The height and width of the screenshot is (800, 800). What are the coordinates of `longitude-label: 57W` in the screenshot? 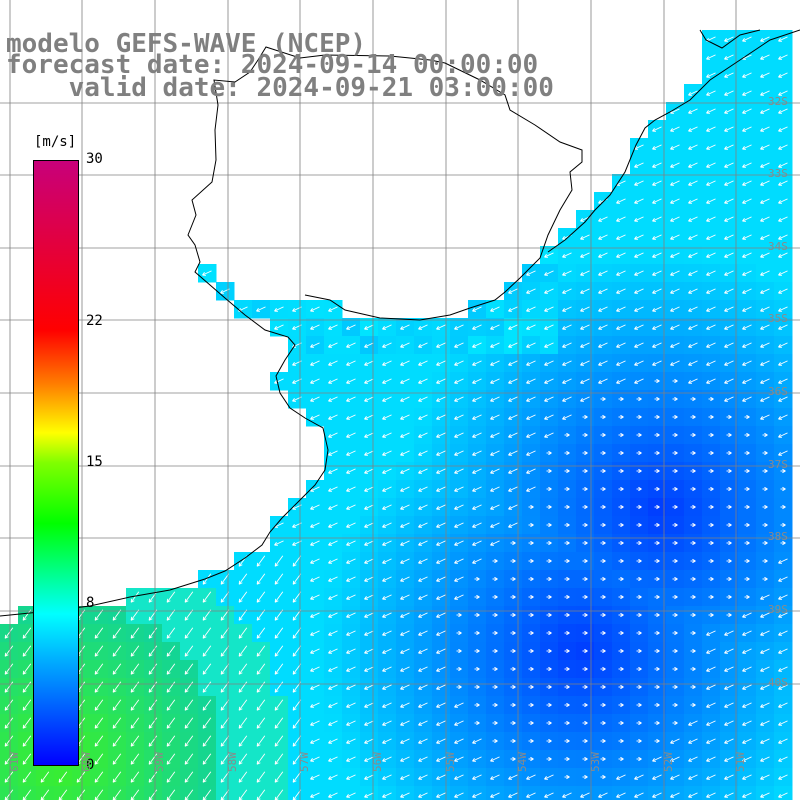 It's located at (304, 762).